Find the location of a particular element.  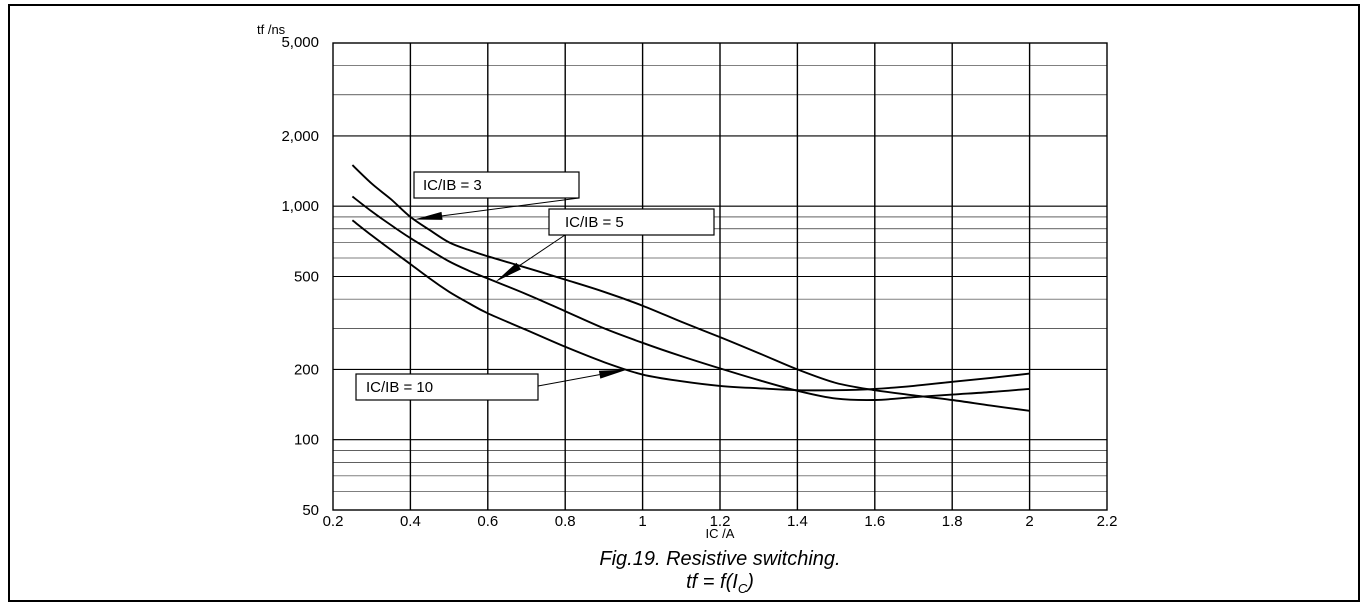

figure-caption: Fig.19. Resistive switching. is located at coordinates (719, 559).